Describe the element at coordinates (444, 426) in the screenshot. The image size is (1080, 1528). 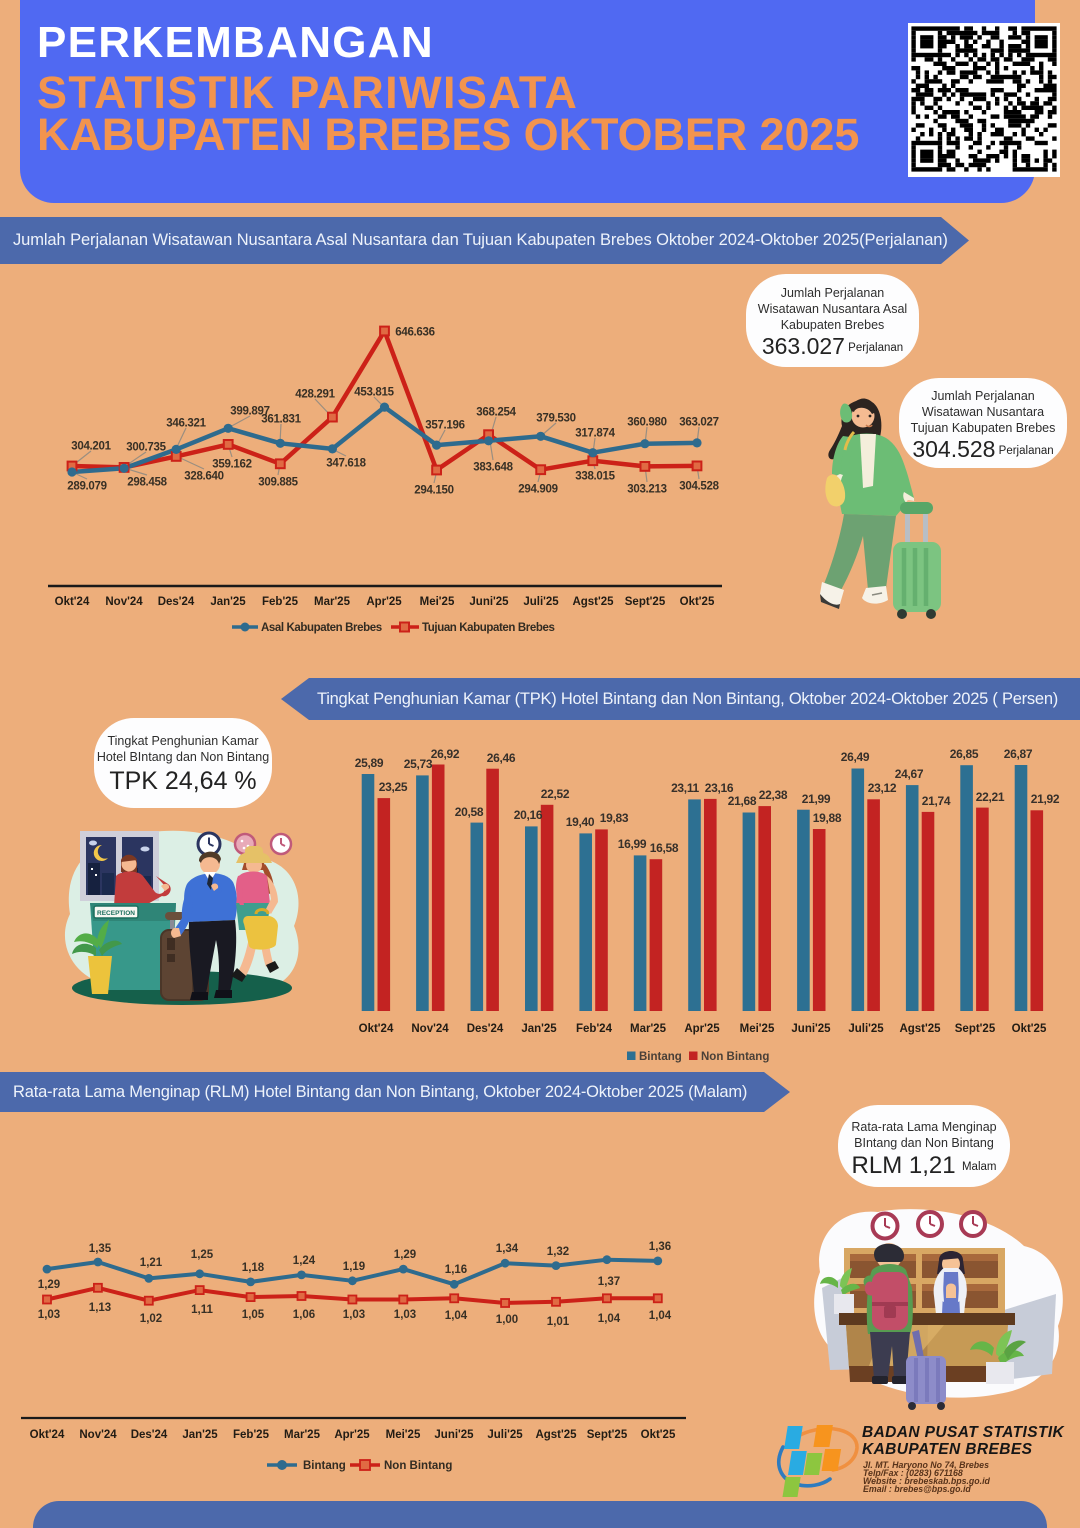
I see `svg-text: 357.196` at that location.